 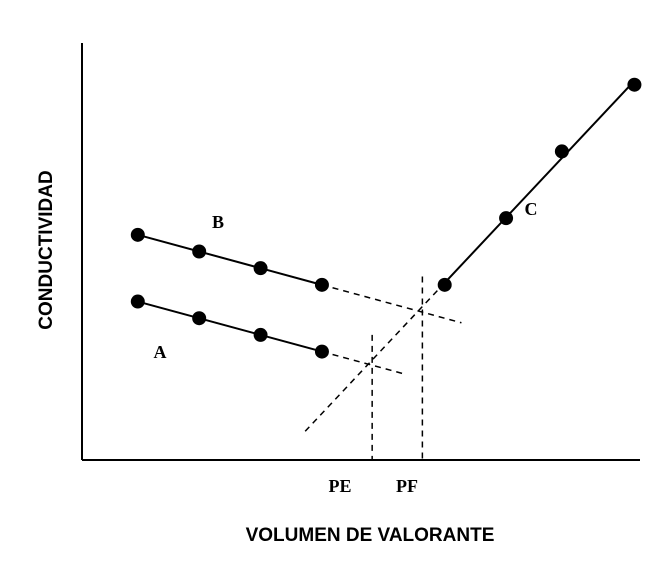 I want to click on x-axis-title: VOLUMEN DE VALORANTE, so click(x=370, y=535).